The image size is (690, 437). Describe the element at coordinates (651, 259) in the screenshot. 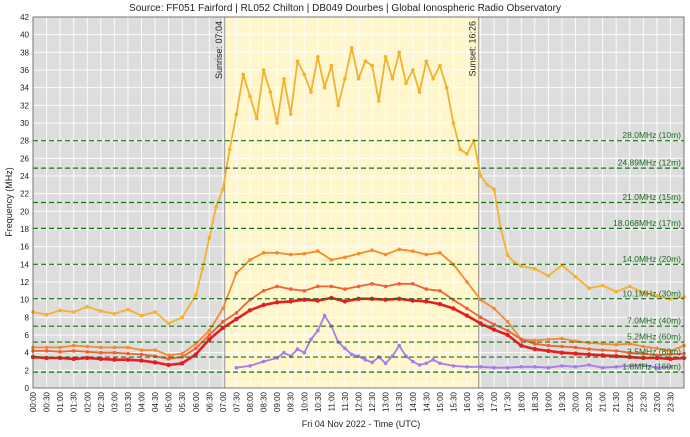

I see `band-label: 14.0MHz (20m)` at that location.